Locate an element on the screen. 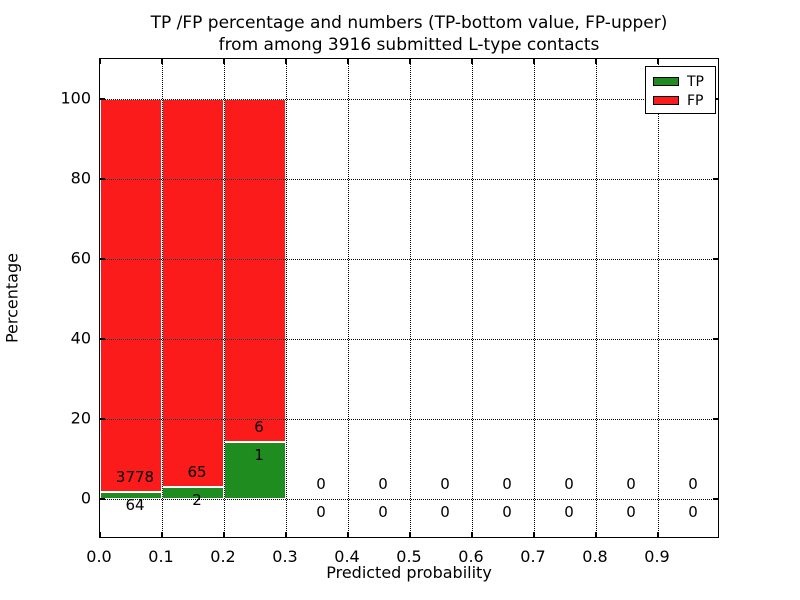 Image resolution: width=800 pixels, height=600 pixels. x-axis-label: Predicted probability is located at coordinates (409, 572).